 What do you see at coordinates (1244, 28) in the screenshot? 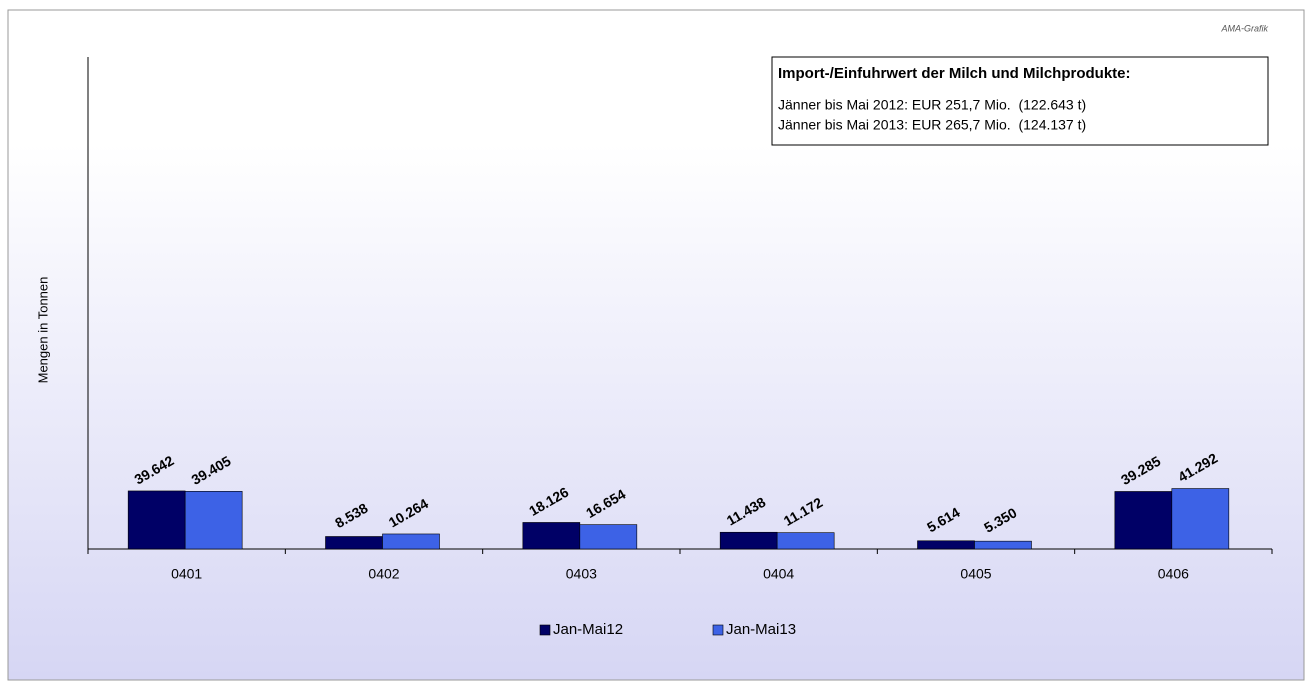
I see `credit: AMA-Grafik` at bounding box center [1244, 28].